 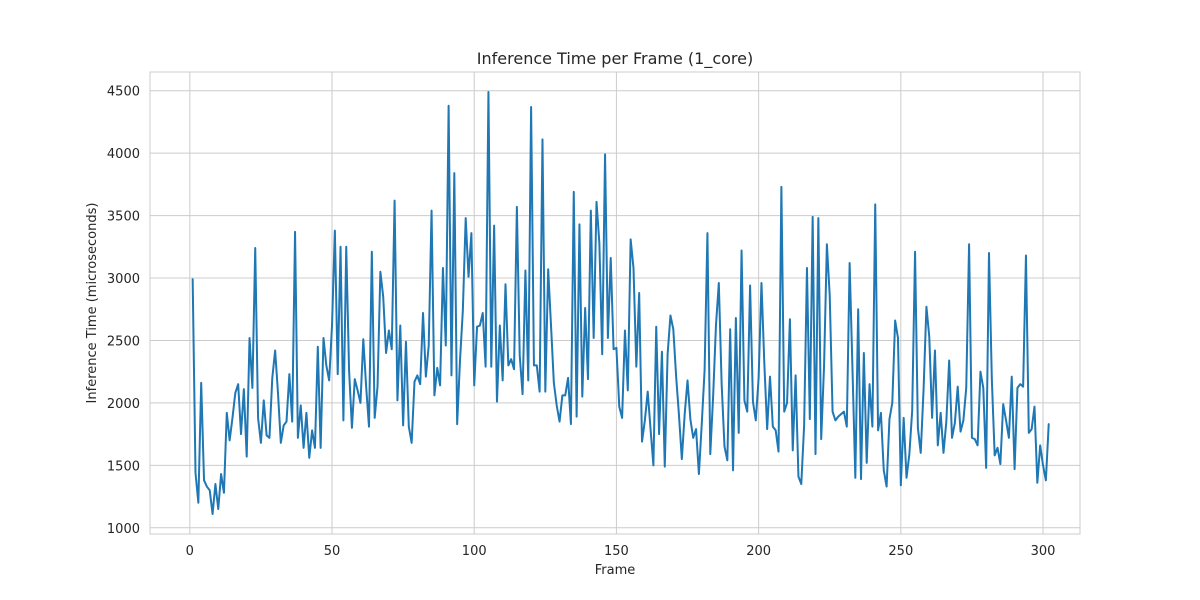 What do you see at coordinates (123, 404) in the screenshot?
I see `y-tick-label: 2000` at bounding box center [123, 404].